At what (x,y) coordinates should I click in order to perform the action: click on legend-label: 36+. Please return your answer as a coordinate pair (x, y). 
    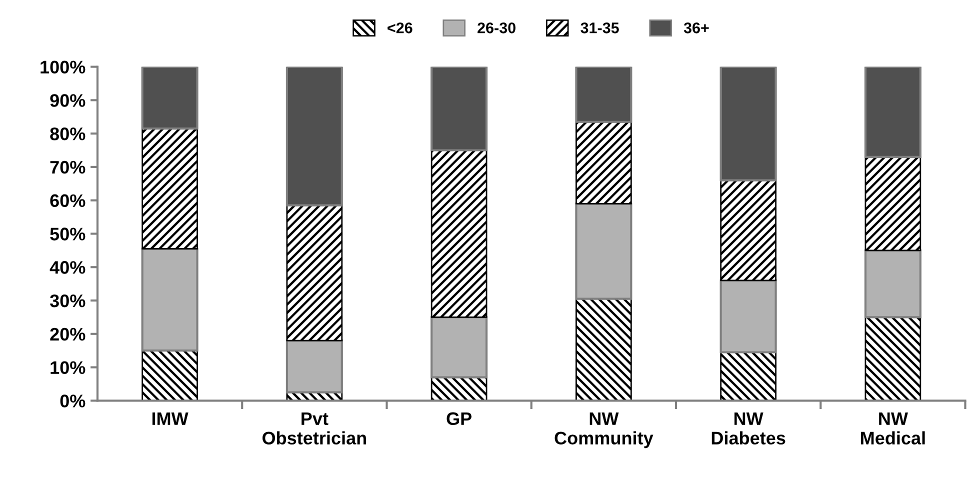
    Looking at the image, I should click on (696, 28).